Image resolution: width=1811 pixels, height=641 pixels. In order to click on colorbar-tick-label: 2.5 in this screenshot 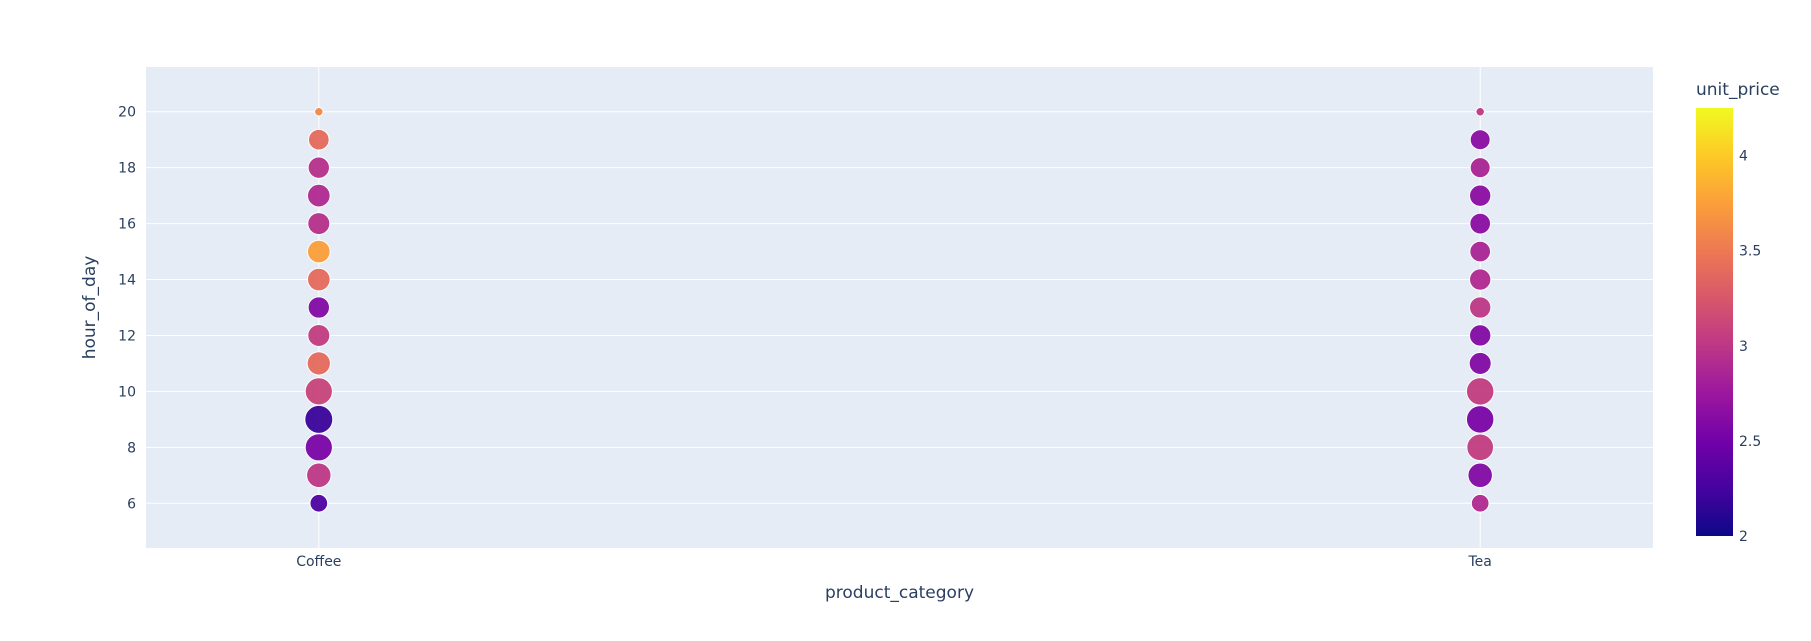, I will do `click(1750, 442)`.